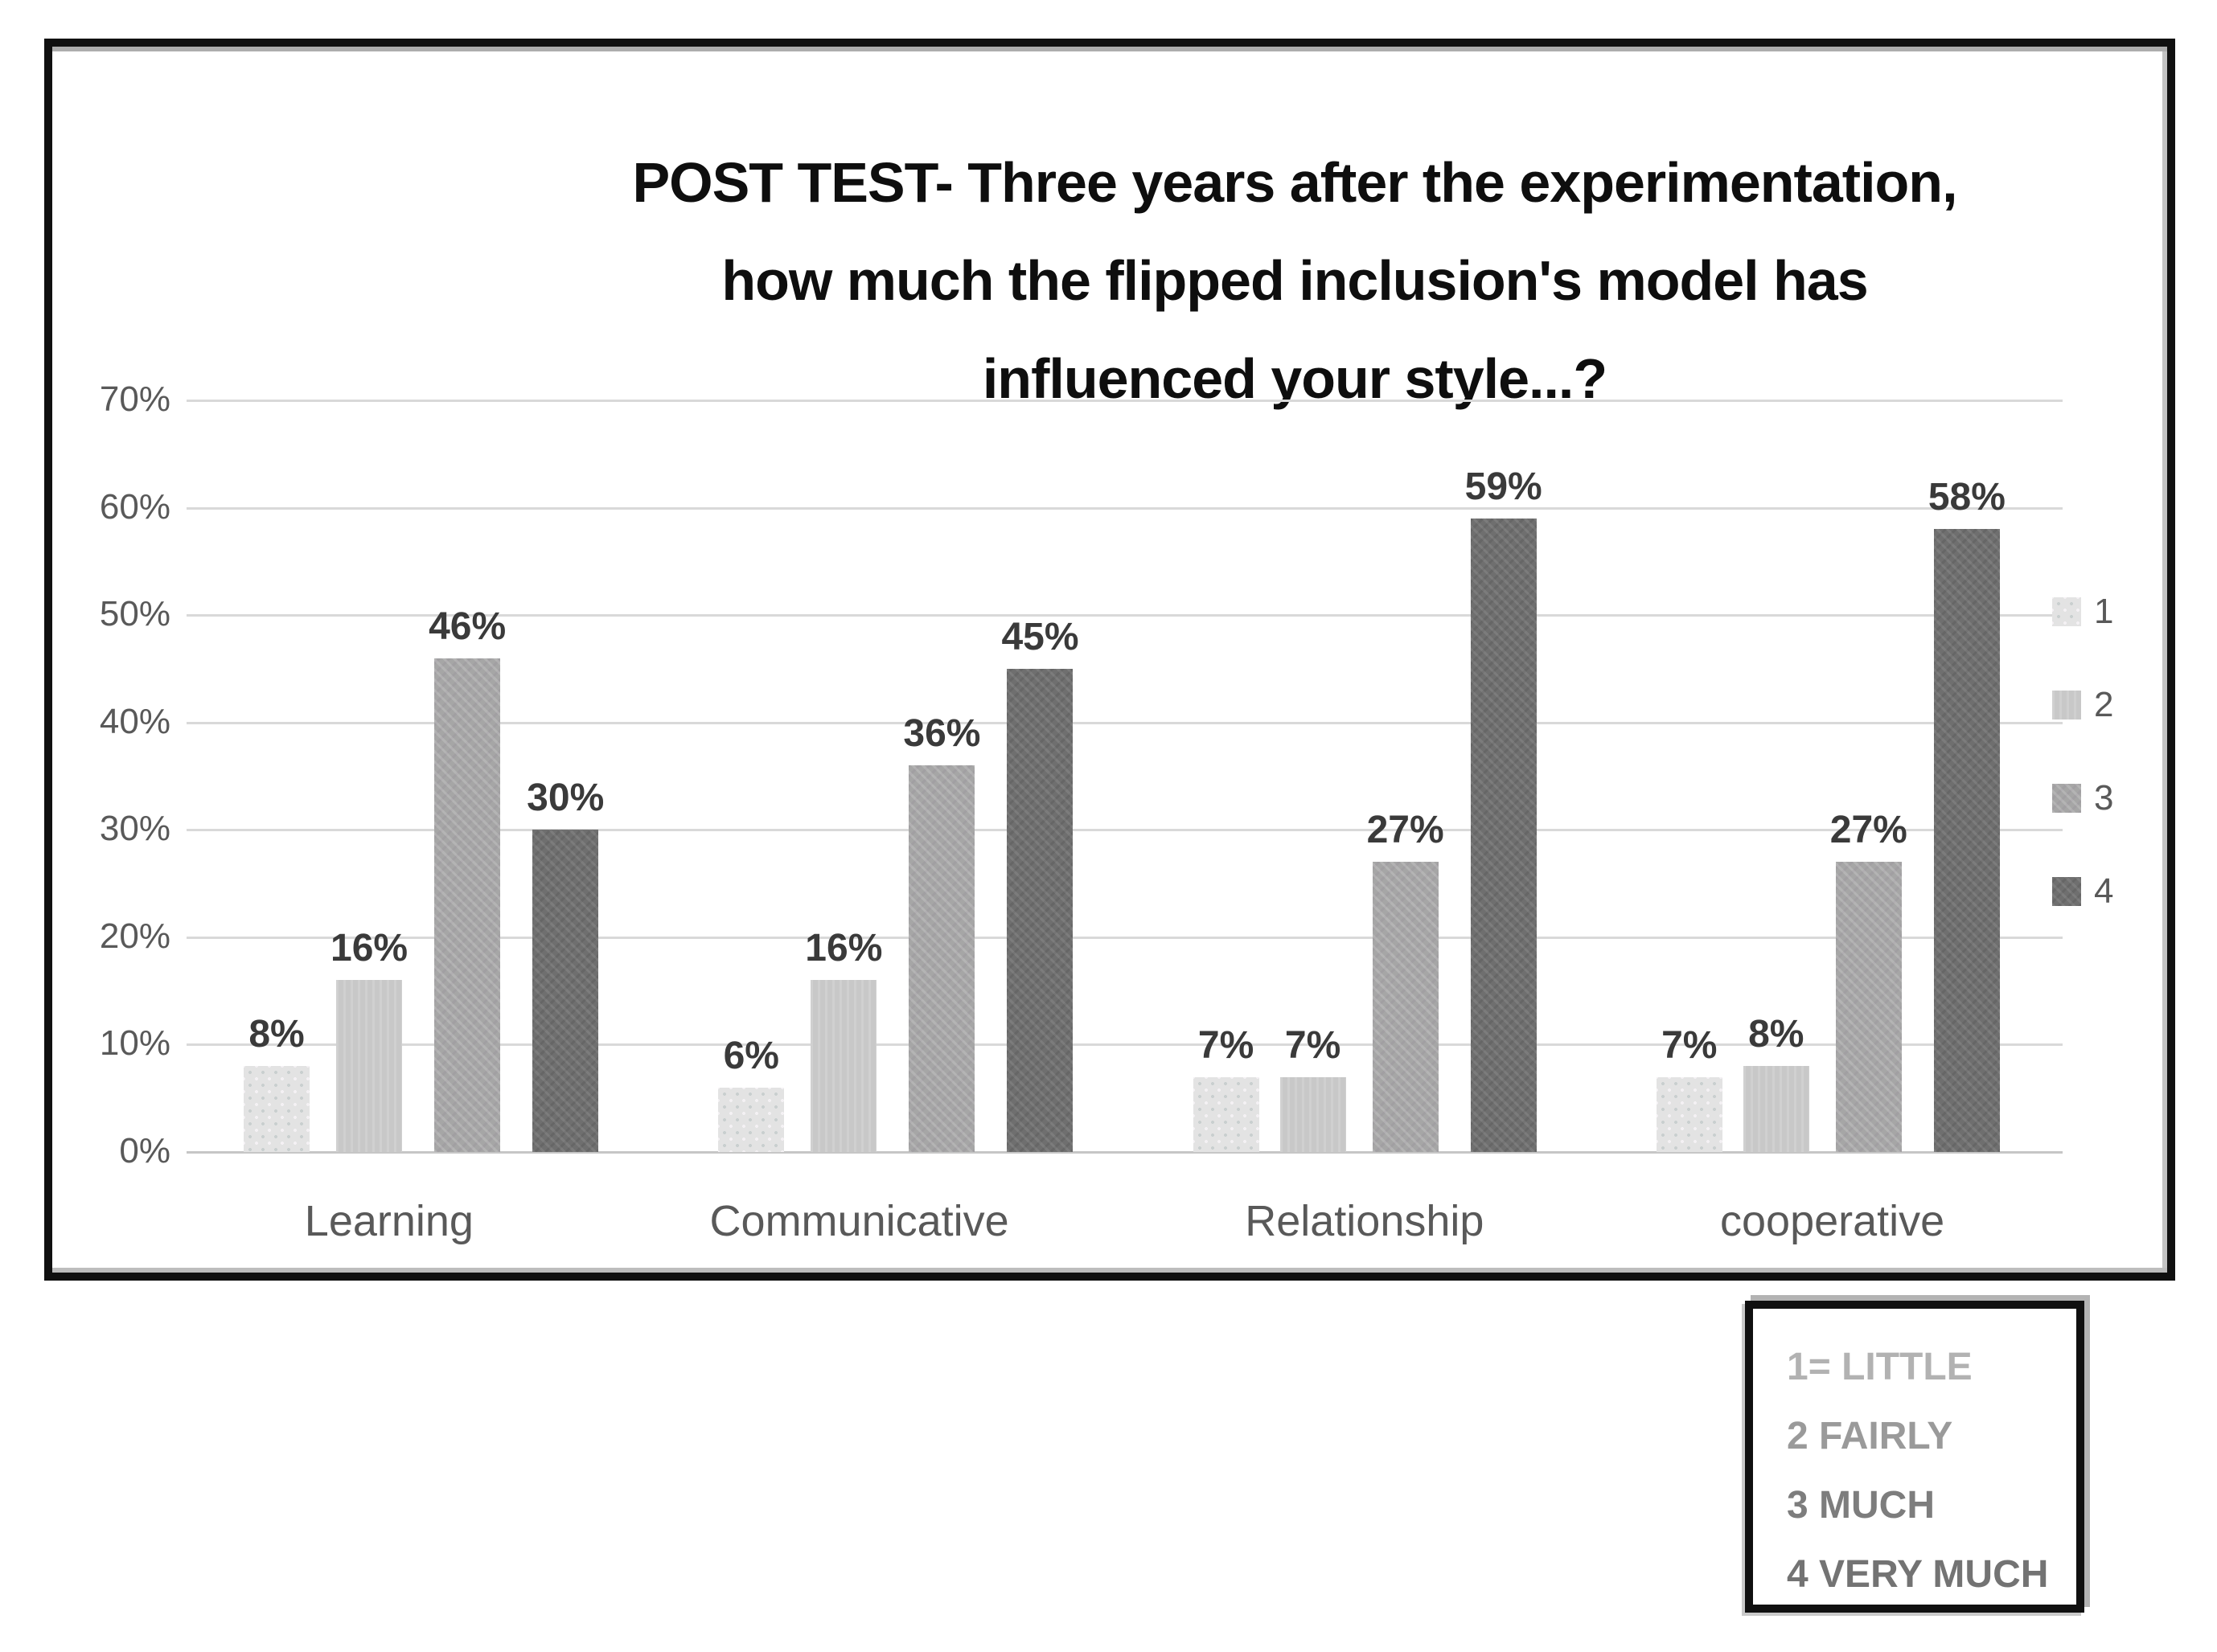 Image resolution: width=2217 pixels, height=1652 pixels. I want to click on bar-group: 7% 8% 27% 58%, so click(1831, 776).